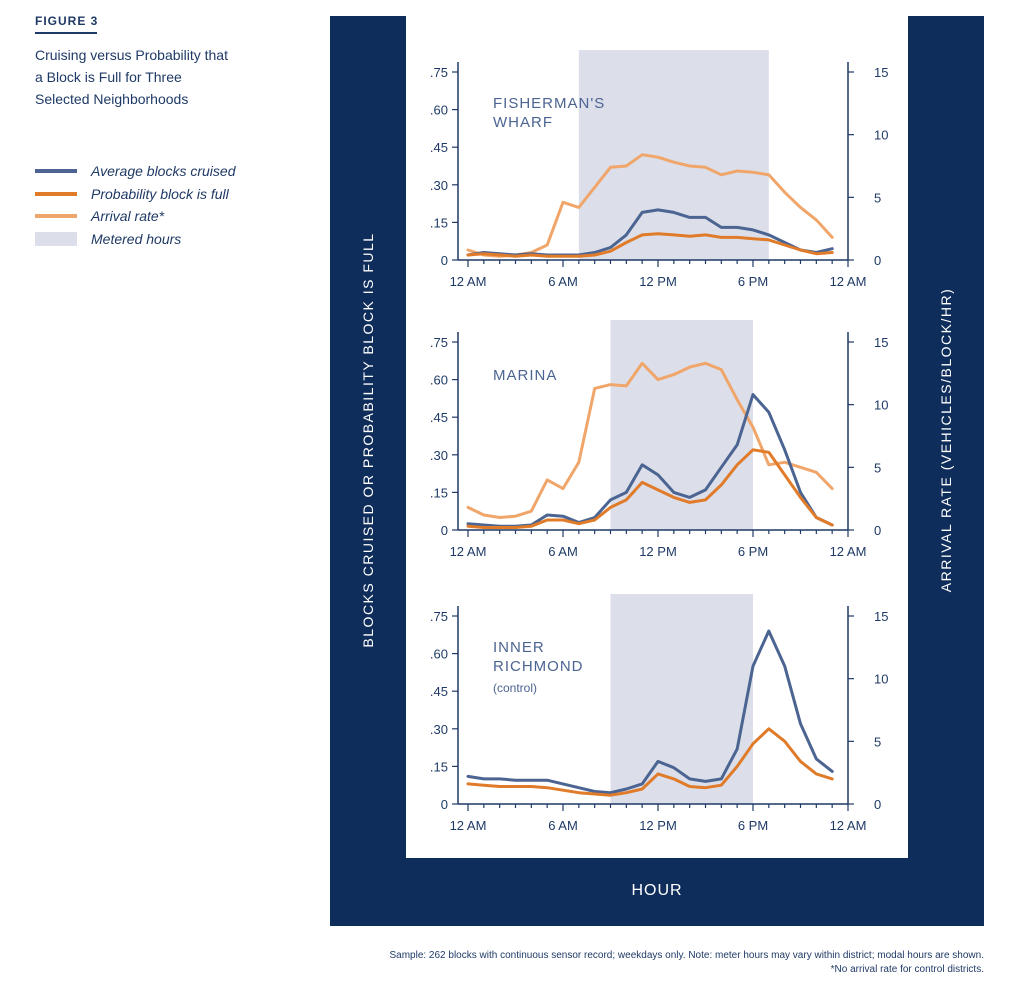 This screenshot has width=1024, height=996. I want to click on chart-title: MARINA, so click(525, 375).